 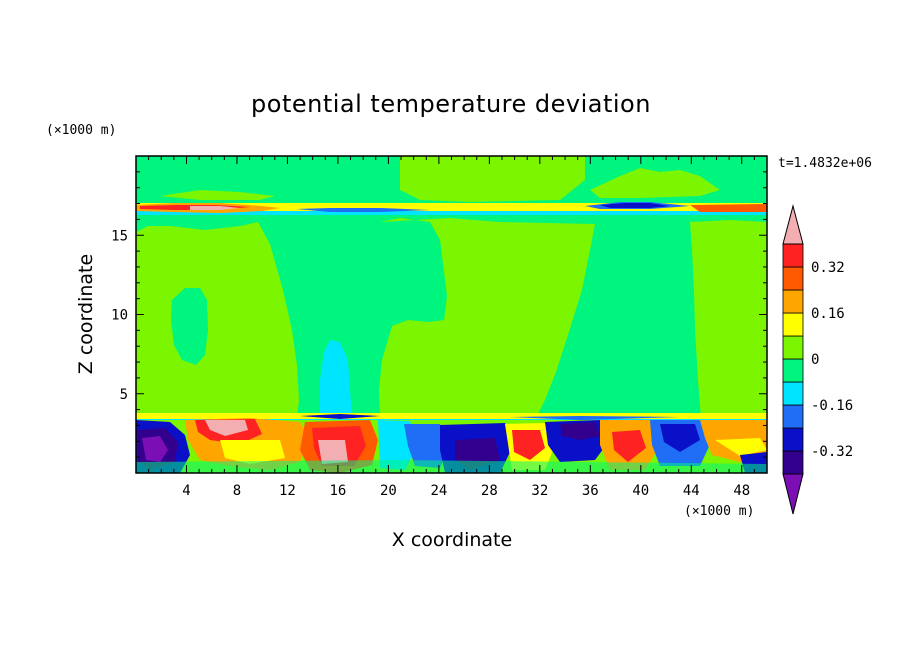 What do you see at coordinates (828, 314) in the screenshot?
I see `colorbar-label: 0.16` at bounding box center [828, 314].